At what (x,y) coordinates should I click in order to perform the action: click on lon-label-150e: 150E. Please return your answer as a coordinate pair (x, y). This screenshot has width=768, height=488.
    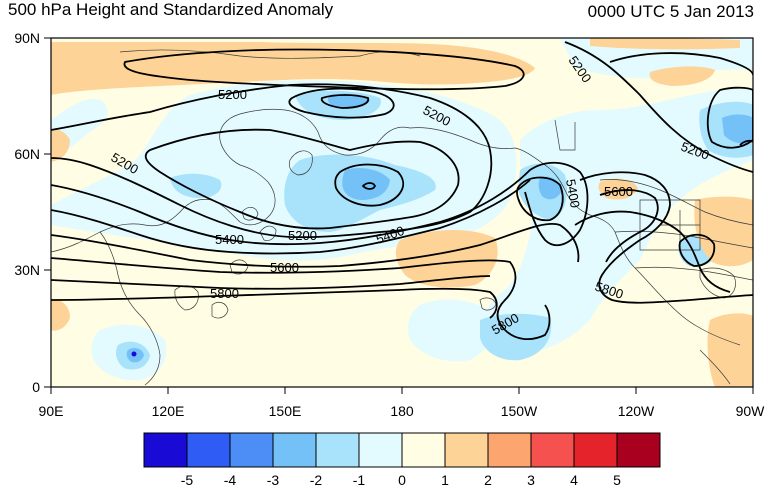
    Looking at the image, I should click on (285, 411).